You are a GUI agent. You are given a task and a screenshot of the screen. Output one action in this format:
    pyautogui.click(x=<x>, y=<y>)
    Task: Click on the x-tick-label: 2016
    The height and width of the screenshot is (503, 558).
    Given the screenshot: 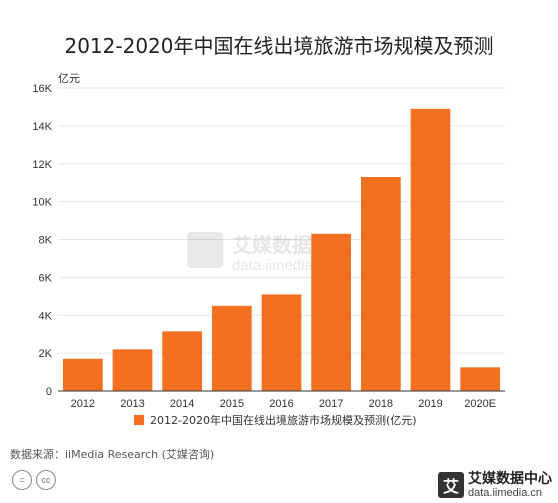 What is the action you would take?
    pyautogui.click(x=281, y=404)
    